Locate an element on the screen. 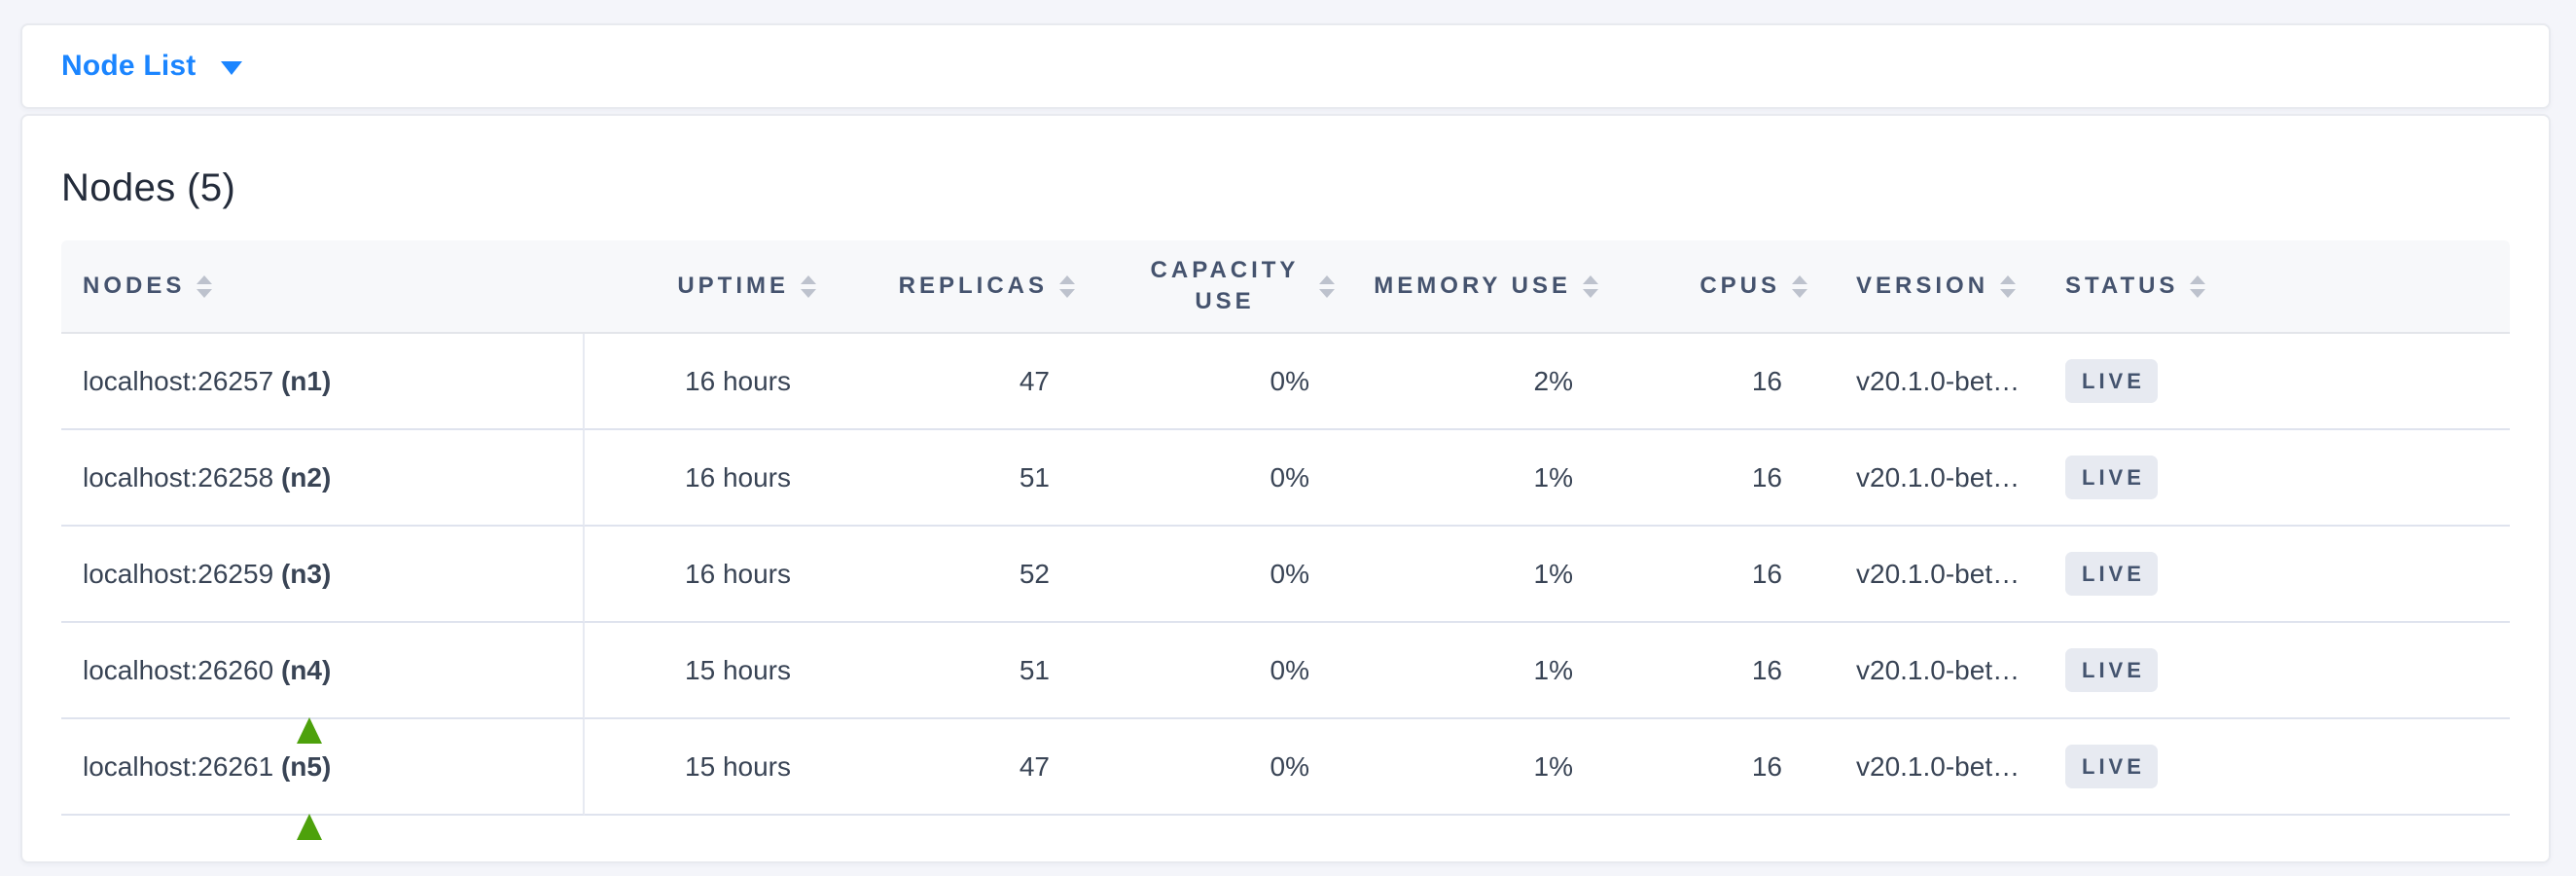 Image resolution: width=2576 pixels, height=876 pixels. column-header-cpus: CPUS is located at coordinates (1722, 287).